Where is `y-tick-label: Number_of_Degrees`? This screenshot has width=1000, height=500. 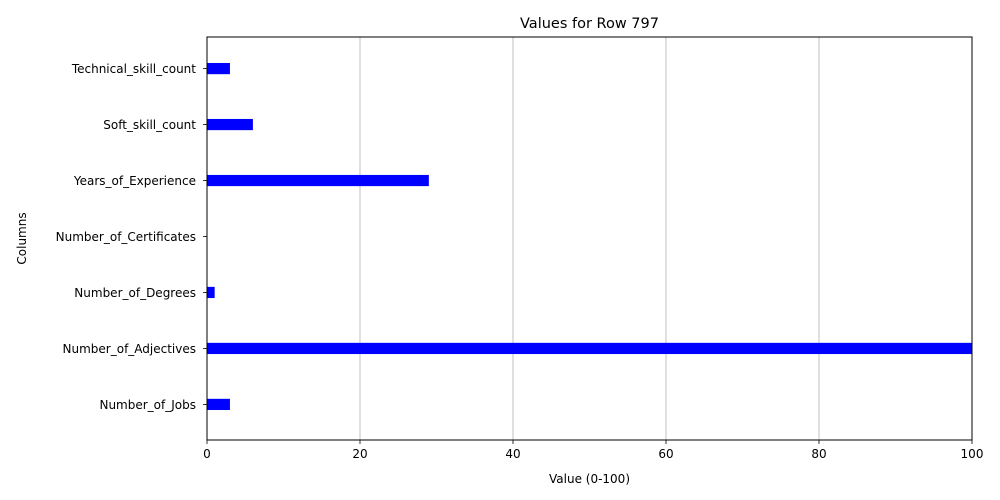
y-tick-label: Number_of_Degrees is located at coordinates (135, 293).